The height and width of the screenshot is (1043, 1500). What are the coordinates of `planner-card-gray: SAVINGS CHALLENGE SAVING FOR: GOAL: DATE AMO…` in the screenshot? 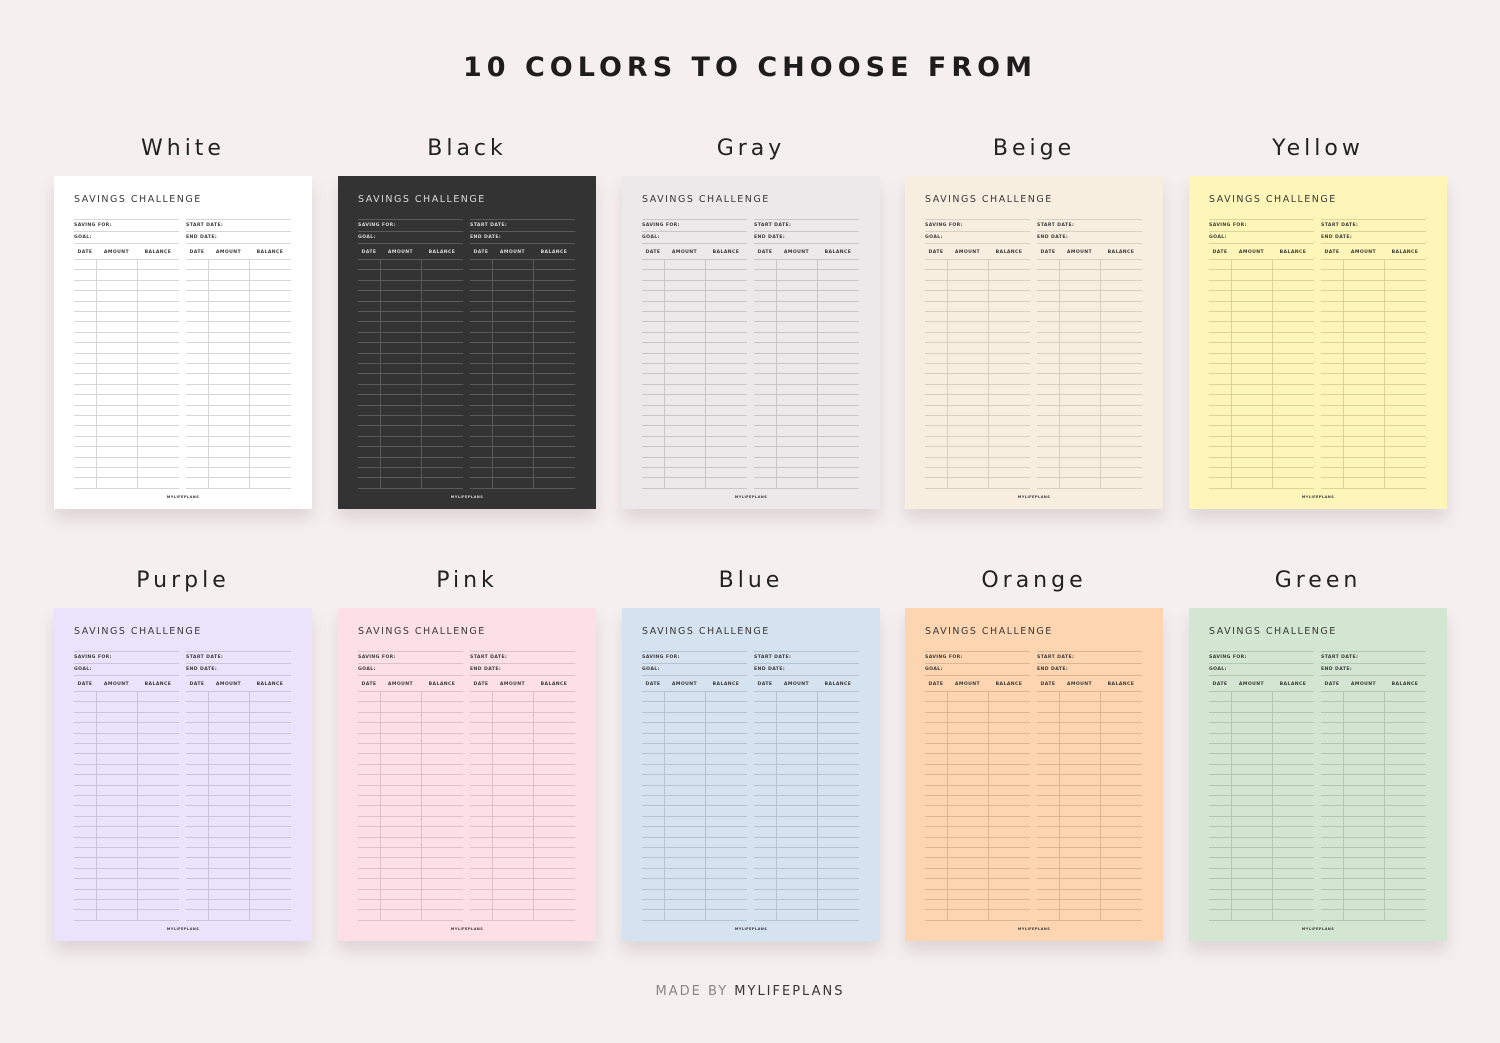 It's located at (751, 342).